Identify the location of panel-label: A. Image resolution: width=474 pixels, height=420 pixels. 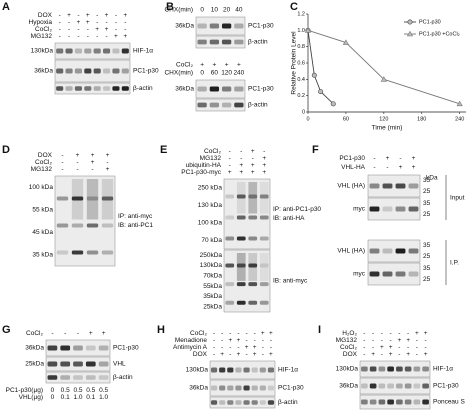
(6, 7).